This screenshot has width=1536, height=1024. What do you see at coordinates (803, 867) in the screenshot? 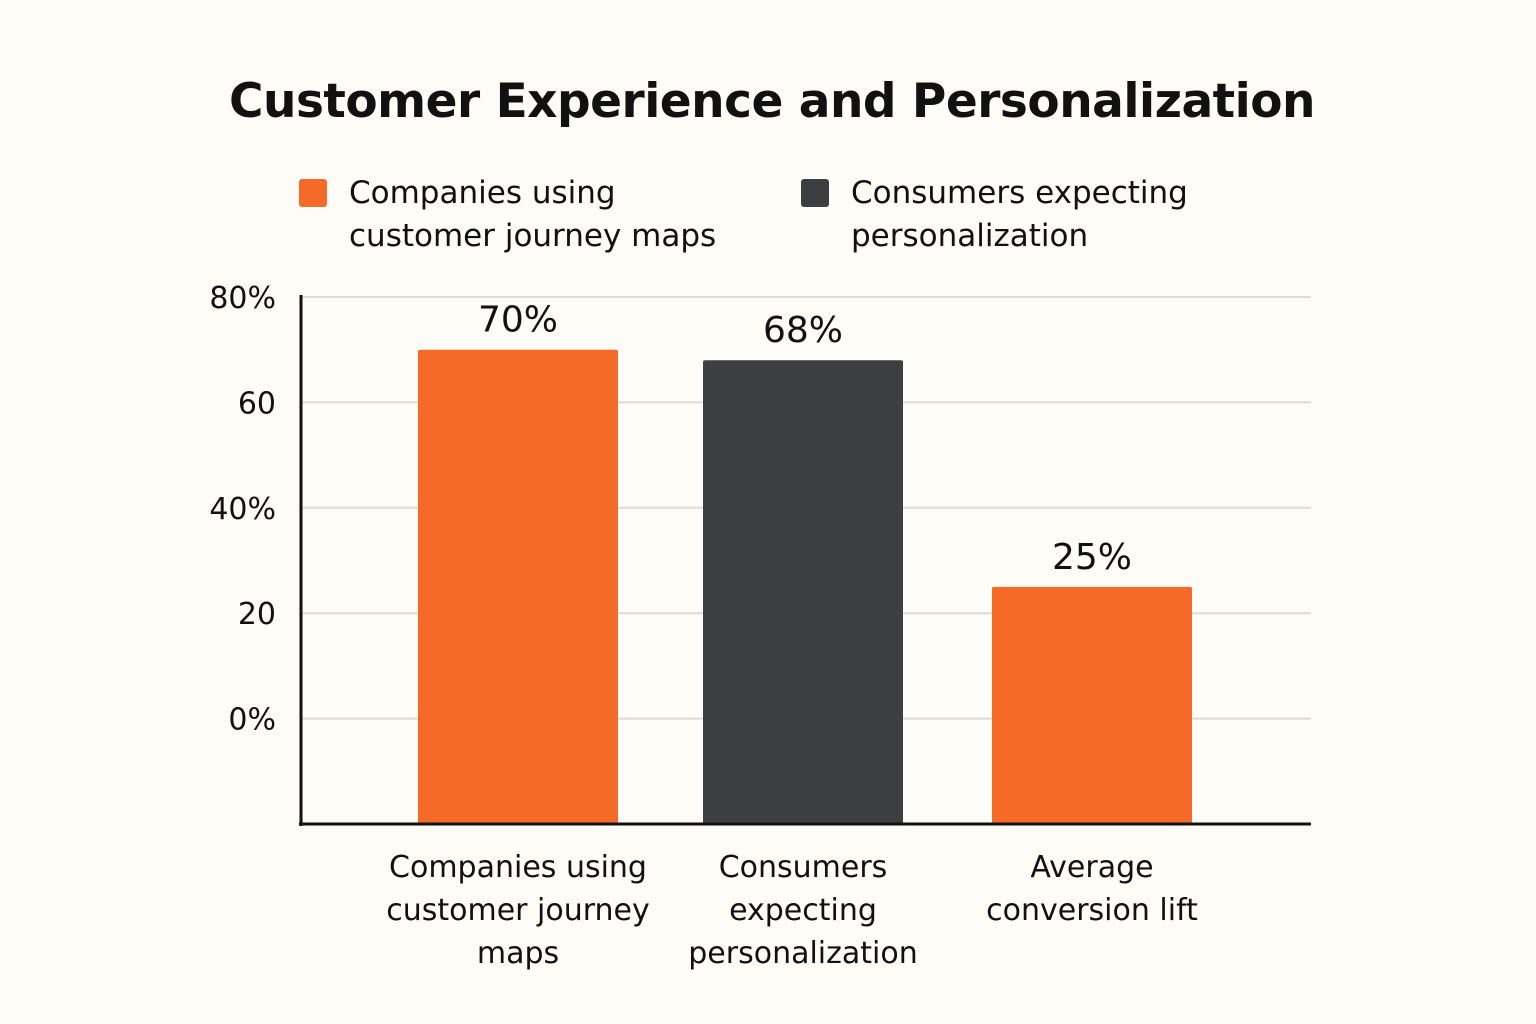
I see `x-tick-label-line: Consumers` at bounding box center [803, 867].